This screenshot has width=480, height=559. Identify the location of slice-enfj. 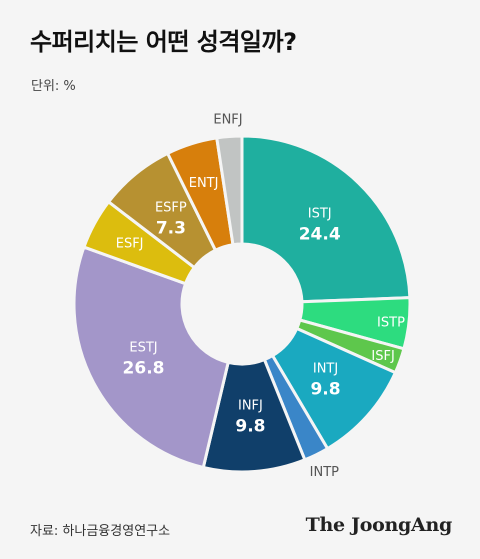
(229, 190).